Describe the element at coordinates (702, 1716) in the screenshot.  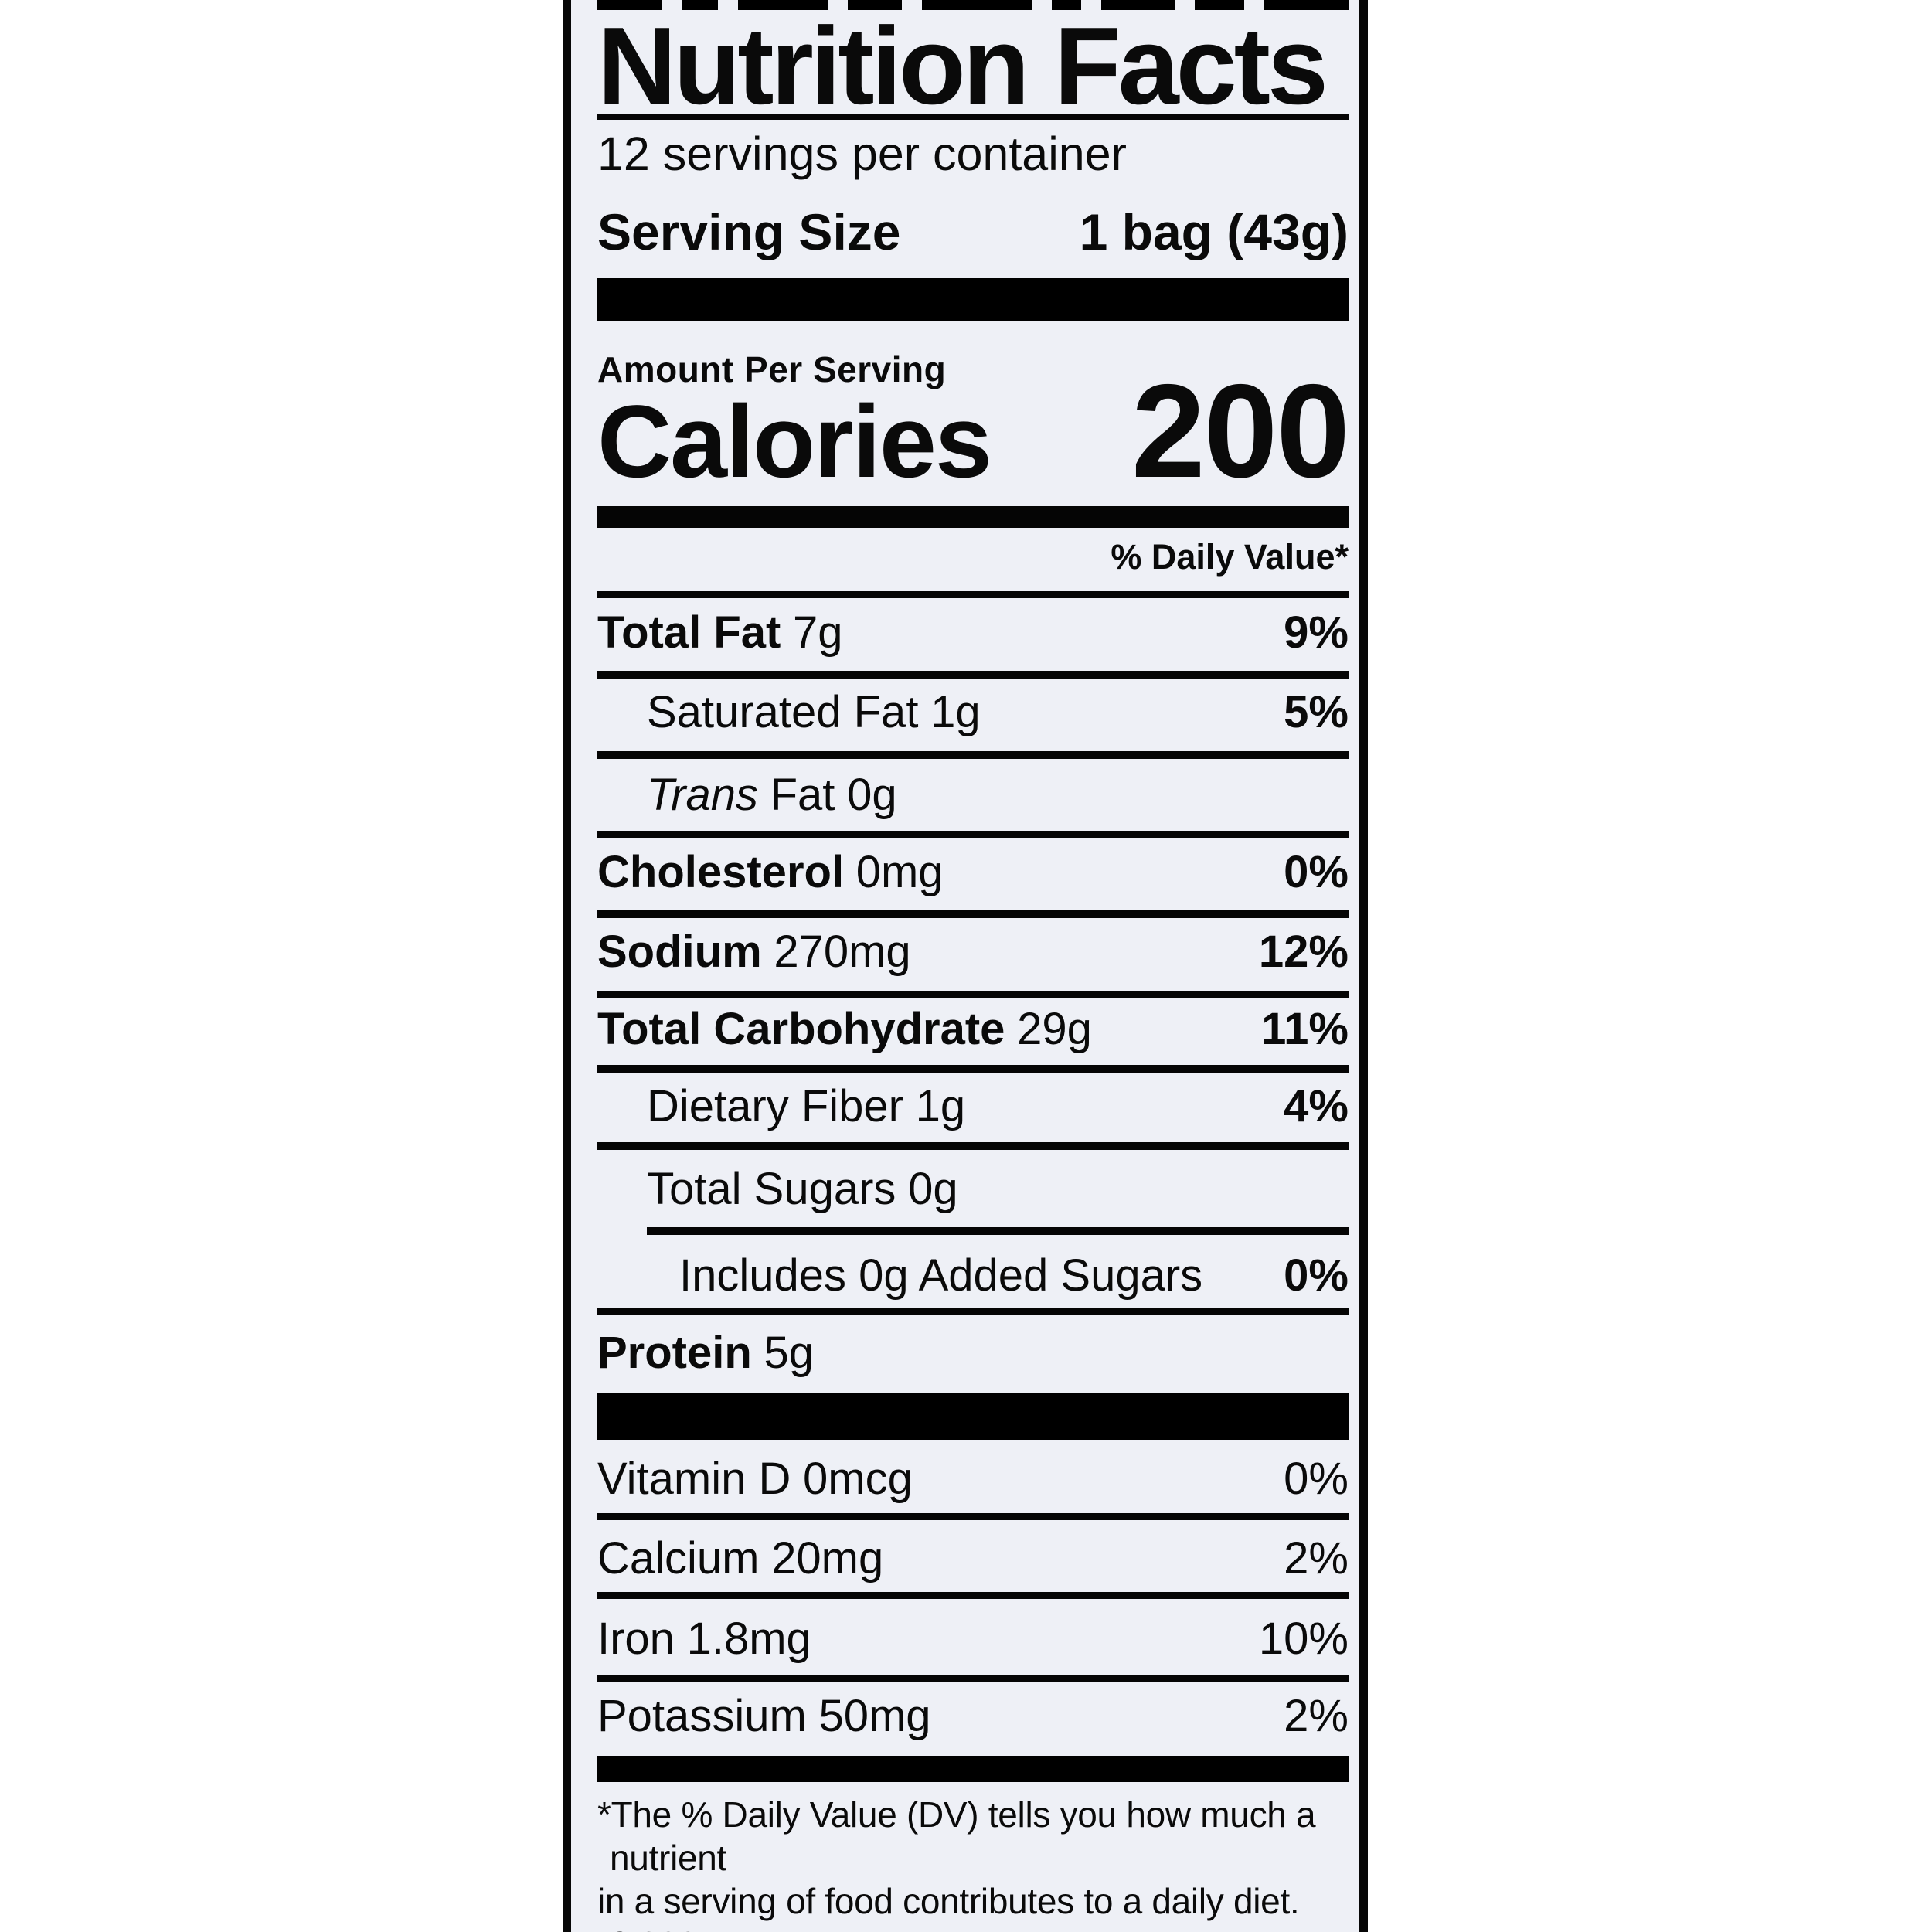
I see `nutrient-name: Potassium` at that location.